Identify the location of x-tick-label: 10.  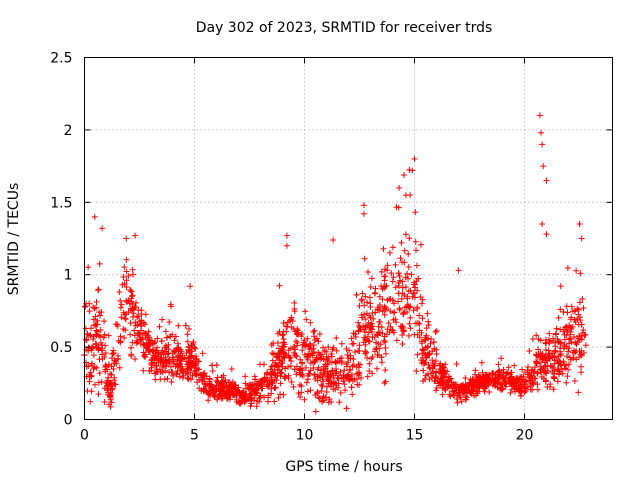
(305, 436).